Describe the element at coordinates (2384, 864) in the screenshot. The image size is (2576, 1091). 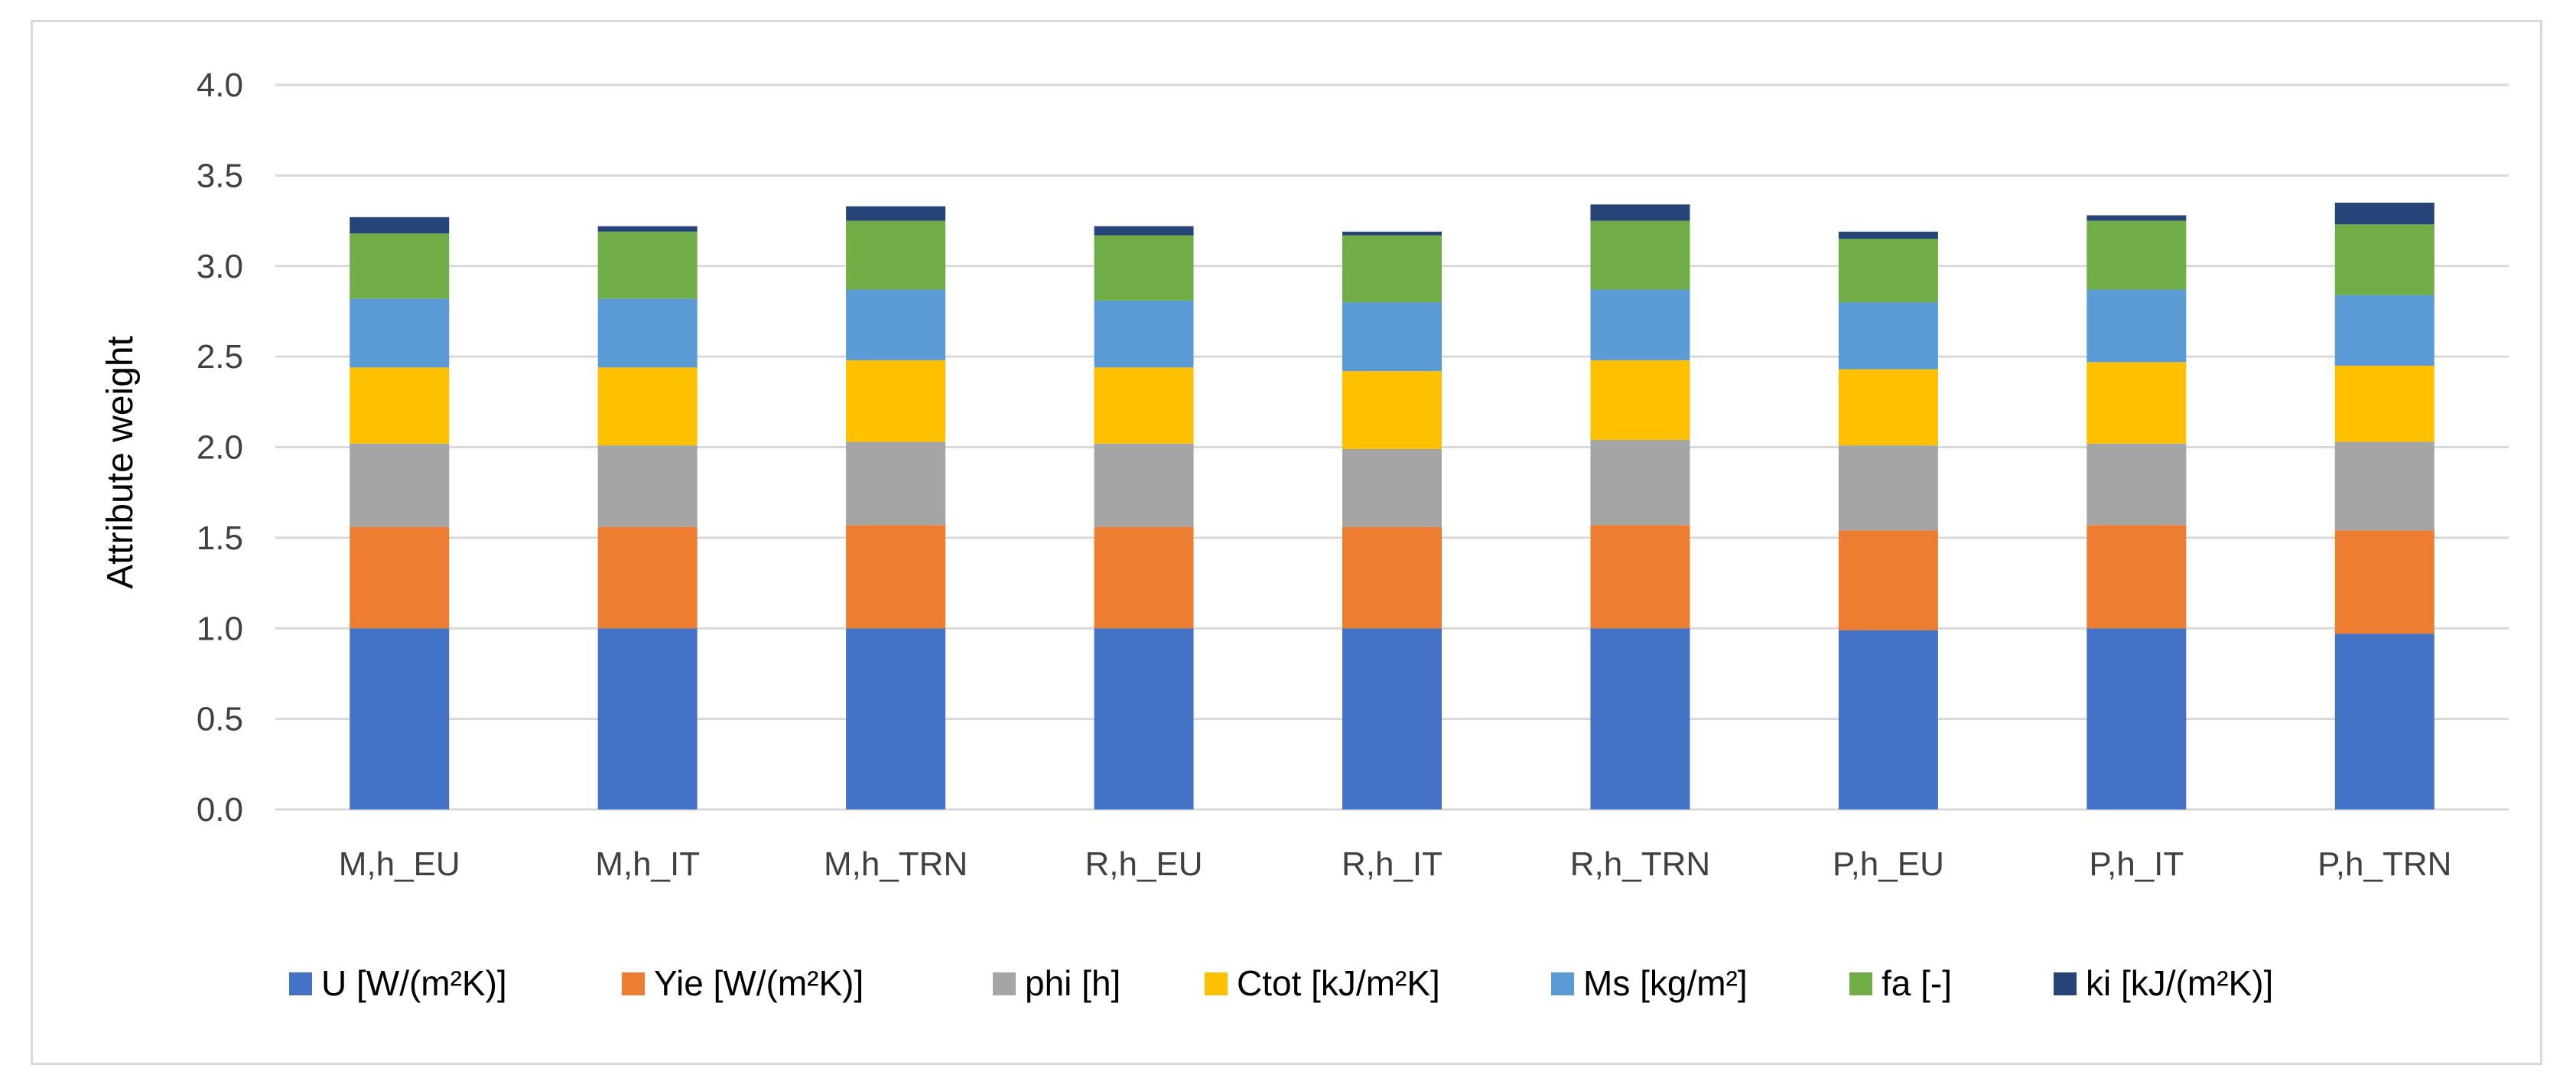
I see `x-tick-label: P,h_TRN` at that location.